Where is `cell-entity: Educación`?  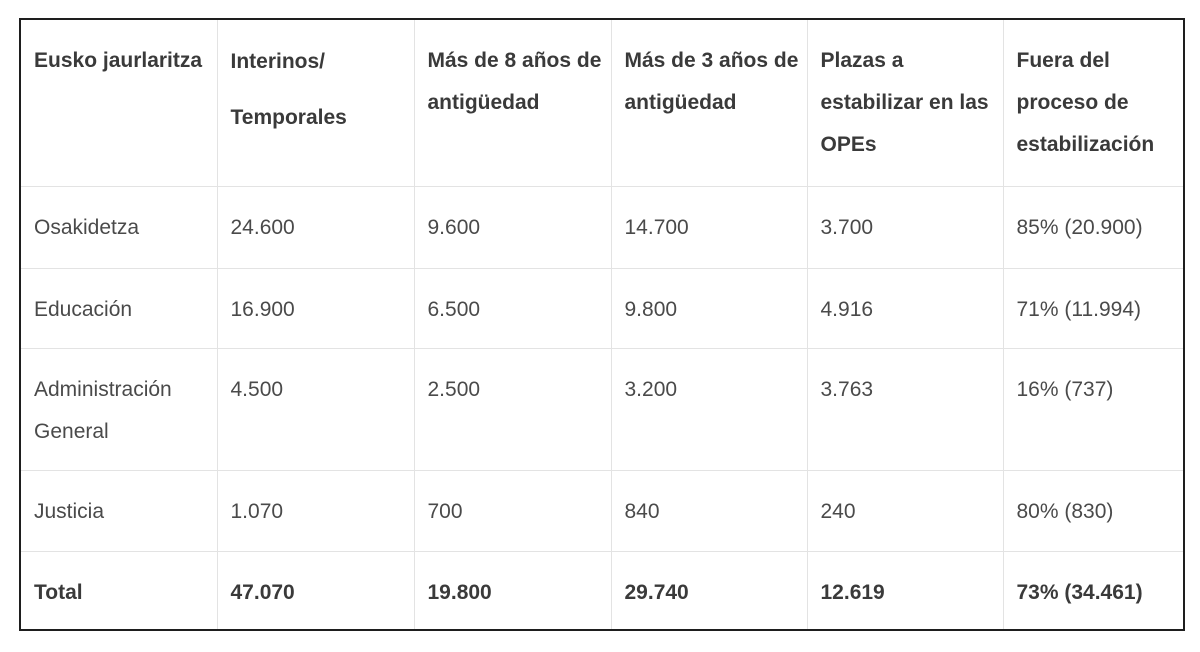 cell-entity: Educación is located at coordinates (119, 308).